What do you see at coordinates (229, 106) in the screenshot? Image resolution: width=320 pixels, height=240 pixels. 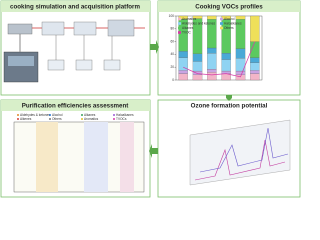 I see `panel-title: Ozone formation potential` at bounding box center [229, 106].